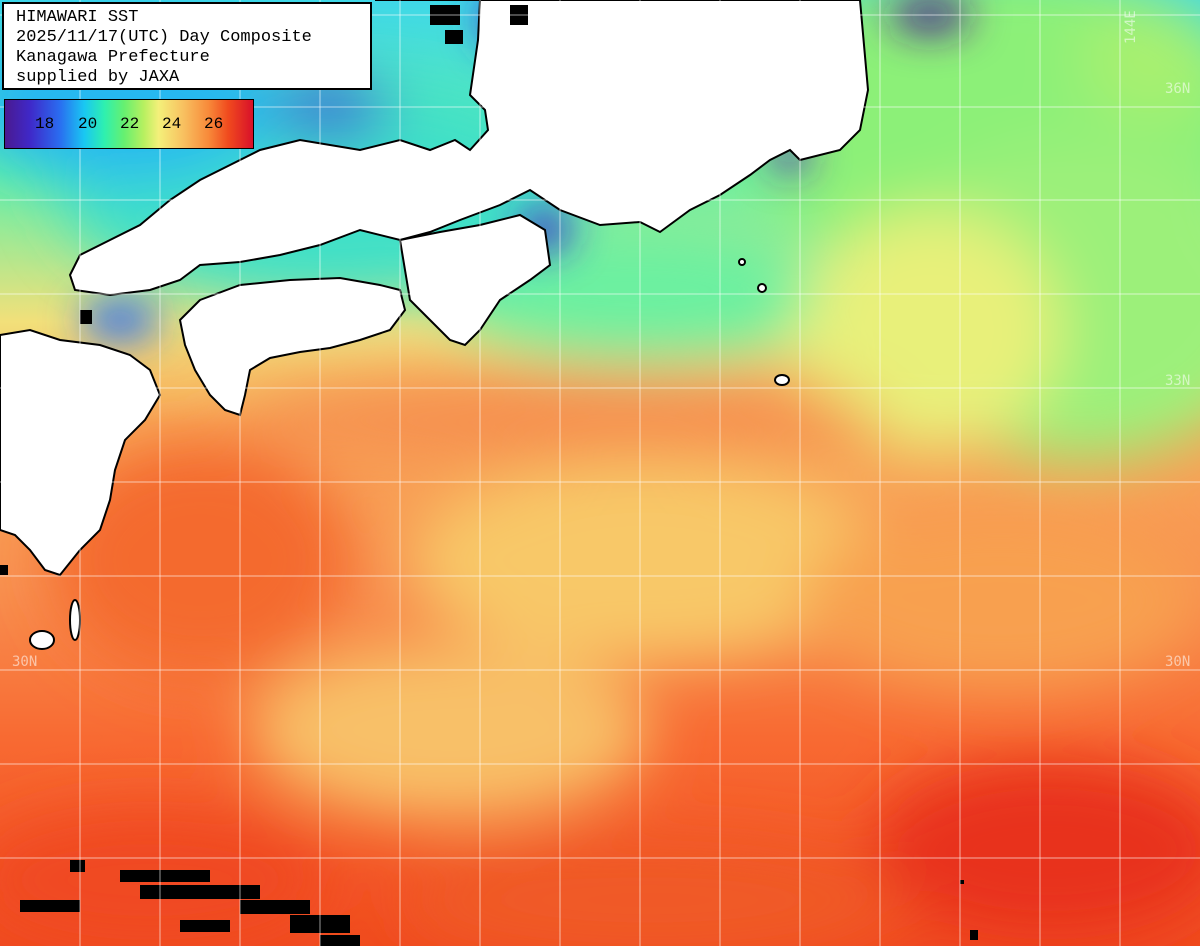 The image size is (1200, 946). Describe the element at coordinates (98, 77) in the screenshot. I see `title-supplier: supplied by JAXA` at that location.